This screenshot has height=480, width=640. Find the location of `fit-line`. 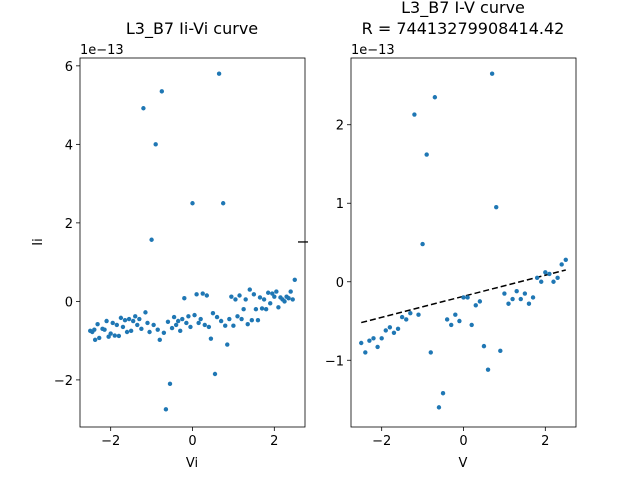

fit-line is located at coordinates (463, 296).